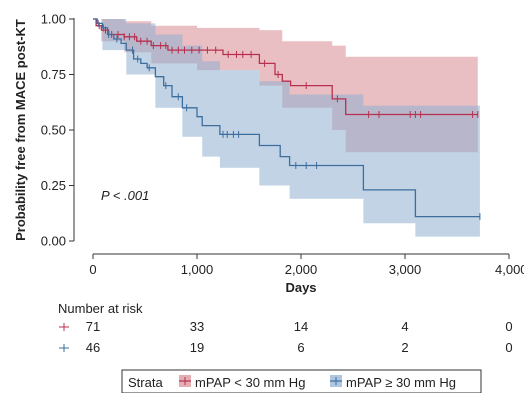 The height and width of the screenshot is (393, 524). I want to click on risk-count-low: 33, so click(197, 326).